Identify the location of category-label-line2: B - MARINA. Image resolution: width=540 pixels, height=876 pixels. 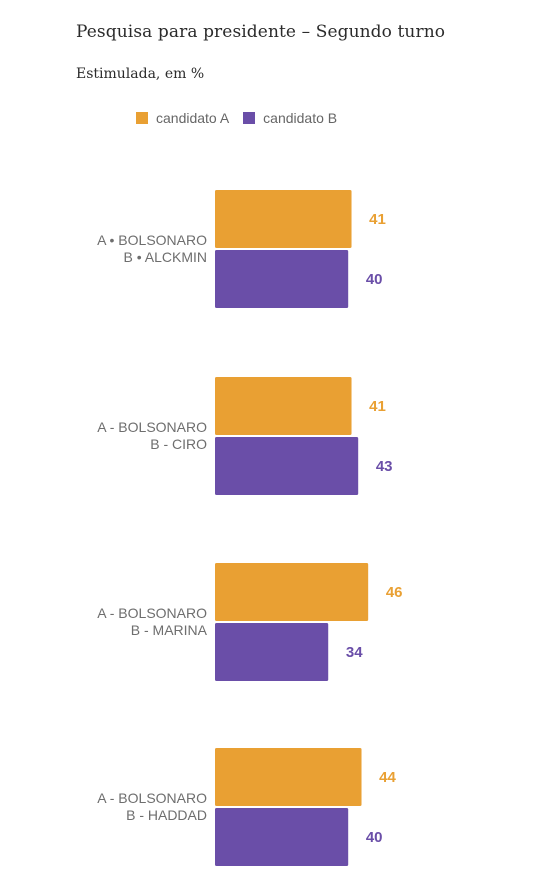
(169, 630).